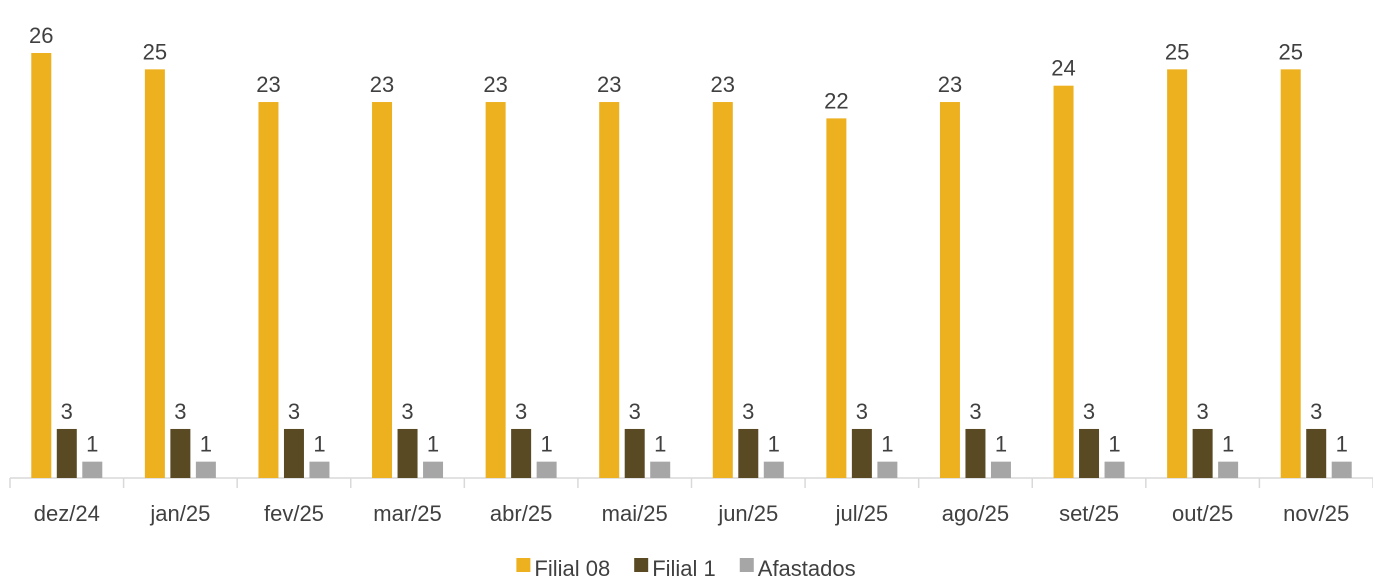 This screenshot has width=1373, height=579. I want to click on x-tick-label: ago/25, so click(975, 513).